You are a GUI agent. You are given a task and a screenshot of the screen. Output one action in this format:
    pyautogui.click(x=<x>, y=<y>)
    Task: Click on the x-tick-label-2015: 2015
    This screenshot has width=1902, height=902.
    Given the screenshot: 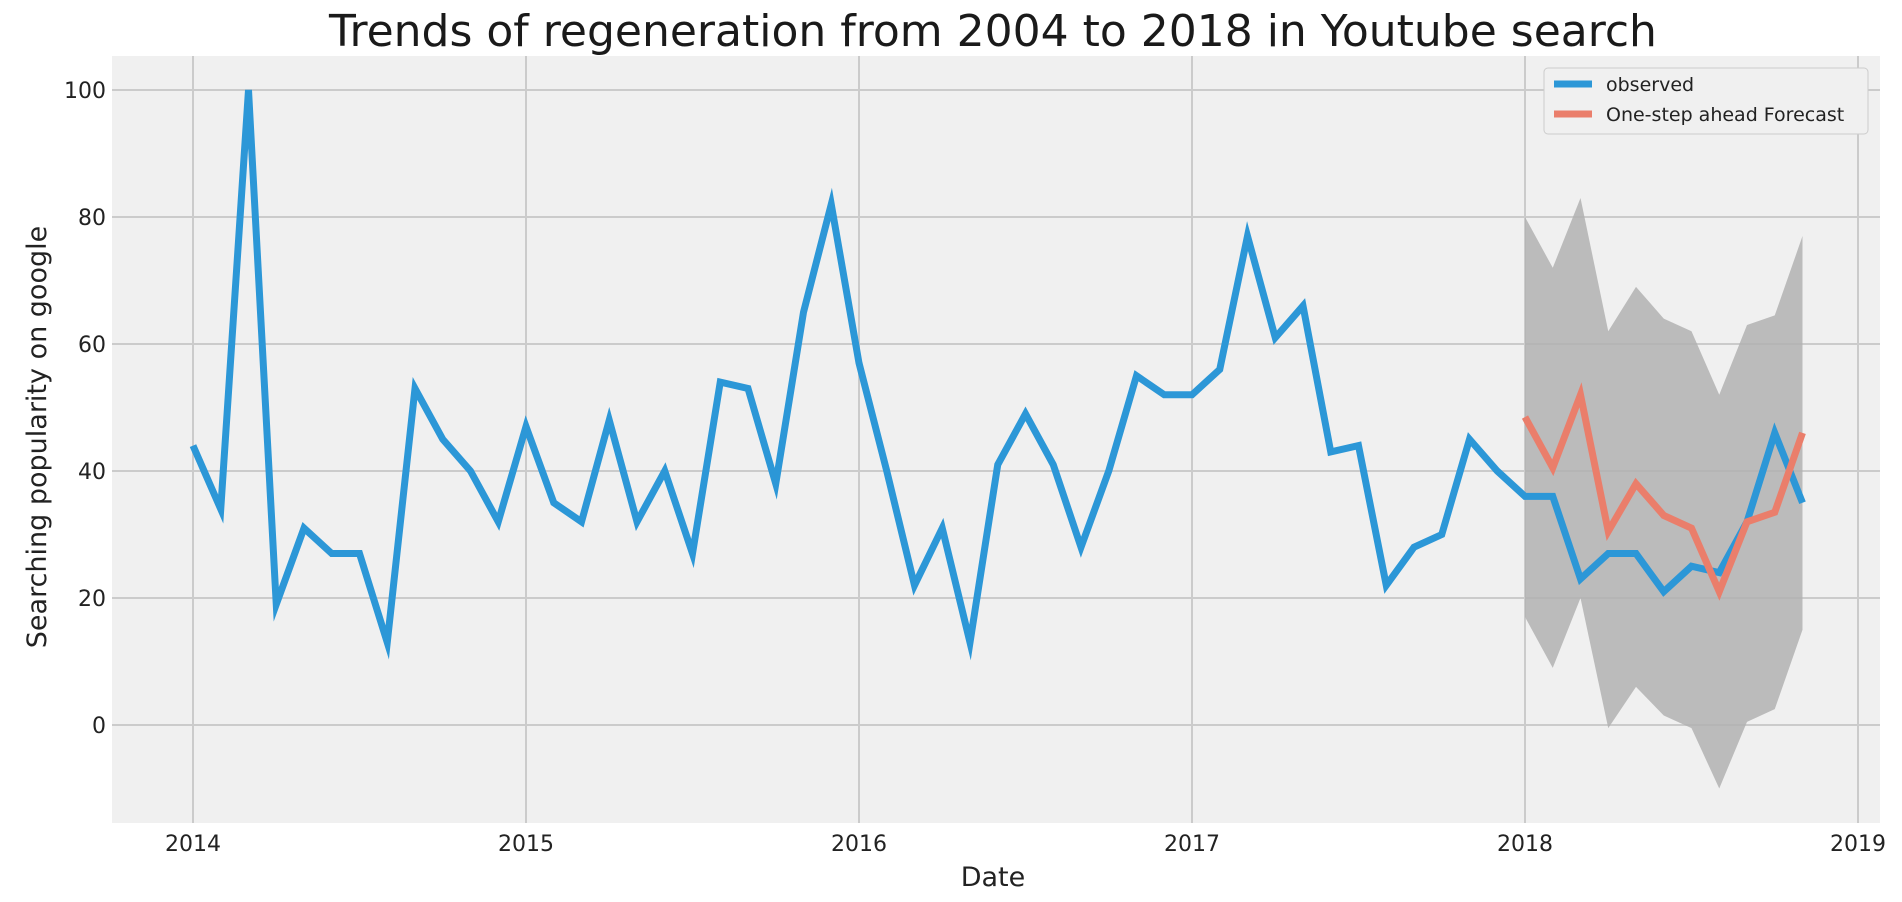 What is the action you would take?
    pyautogui.click(x=526, y=844)
    